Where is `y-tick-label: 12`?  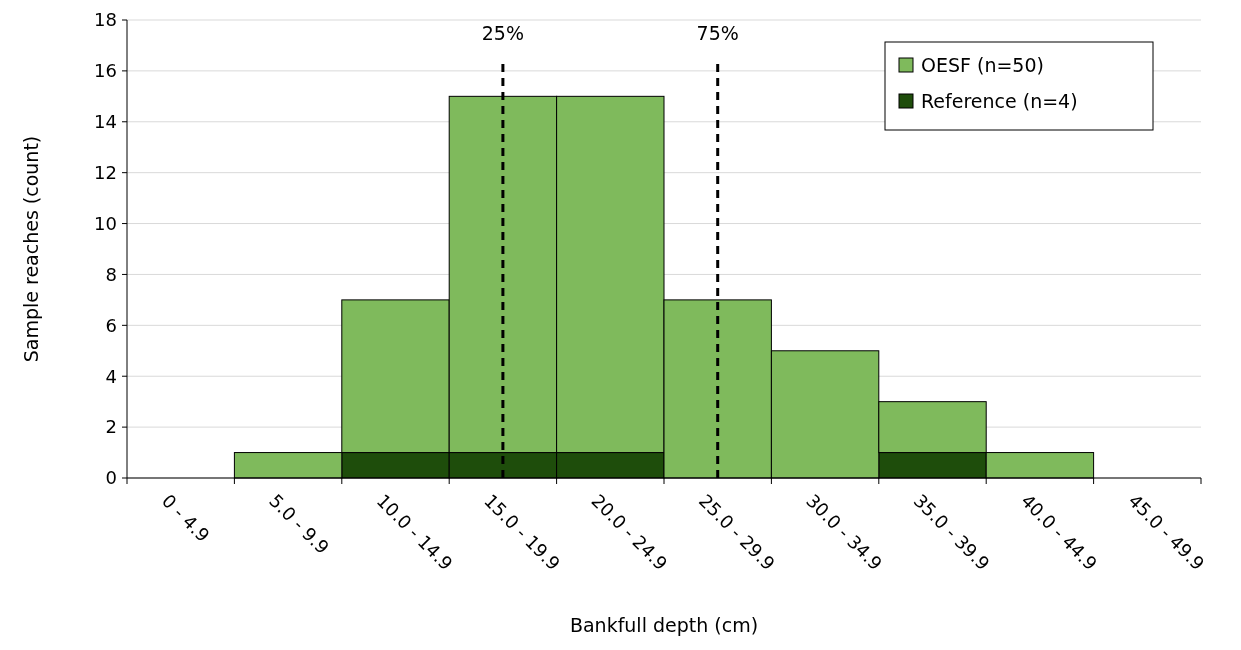
y-tick-label: 12 is located at coordinates (105, 172).